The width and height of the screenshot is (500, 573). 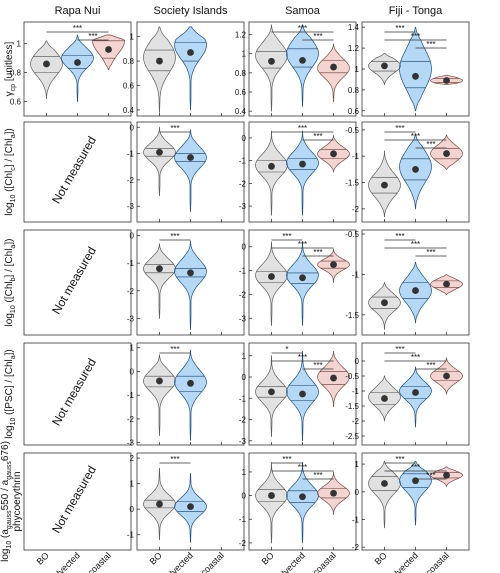 I want to click on row-axis-label: log10 ([Chlb] / [Chla]), so click(x=10, y=283).